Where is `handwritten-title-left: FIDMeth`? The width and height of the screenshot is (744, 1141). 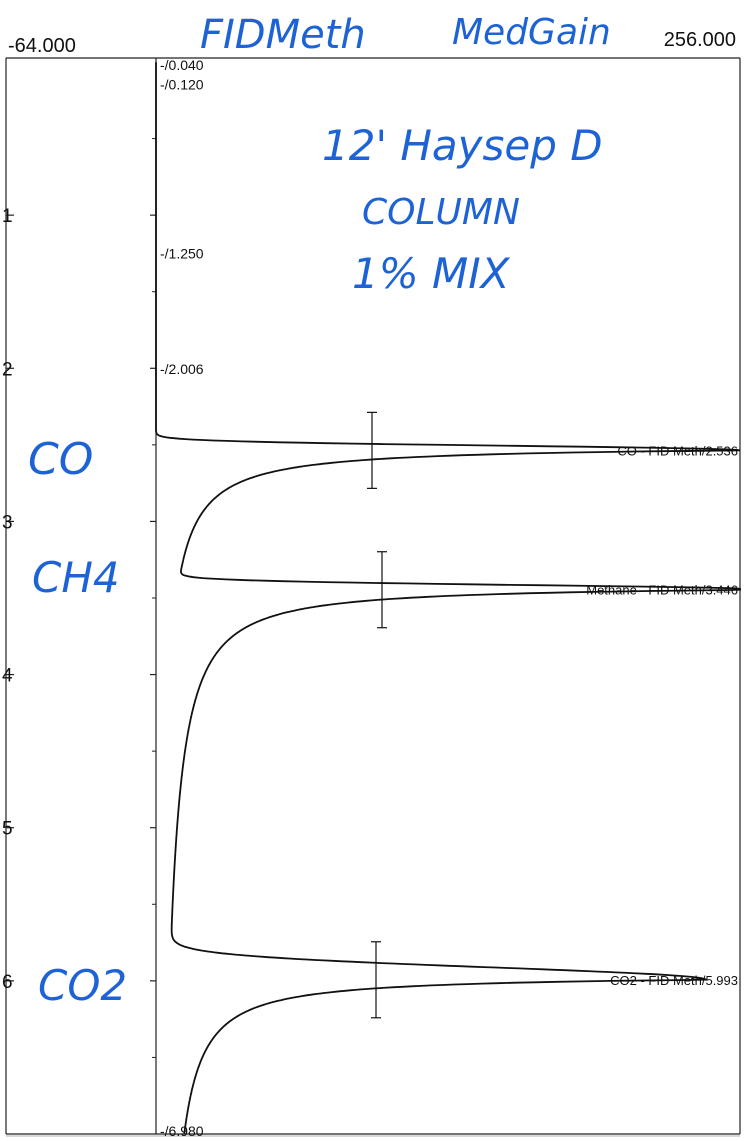
handwritten-title-left: FIDMeth is located at coordinates (283, 35).